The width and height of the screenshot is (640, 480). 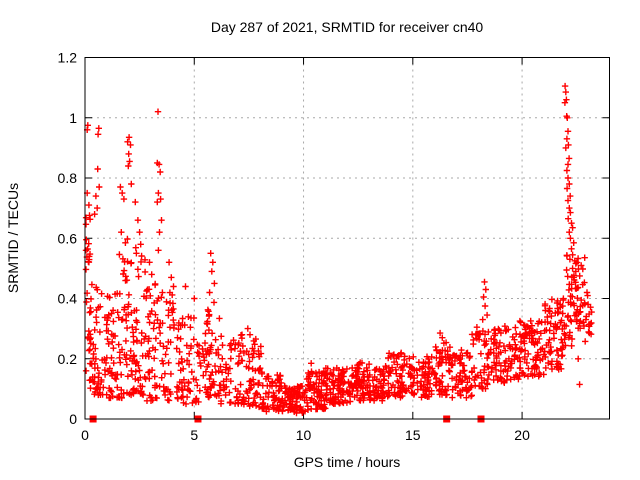 What do you see at coordinates (347, 462) in the screenshot?
I see `x-axis-label: GPS time / hours` at bounding box center [347, 462].